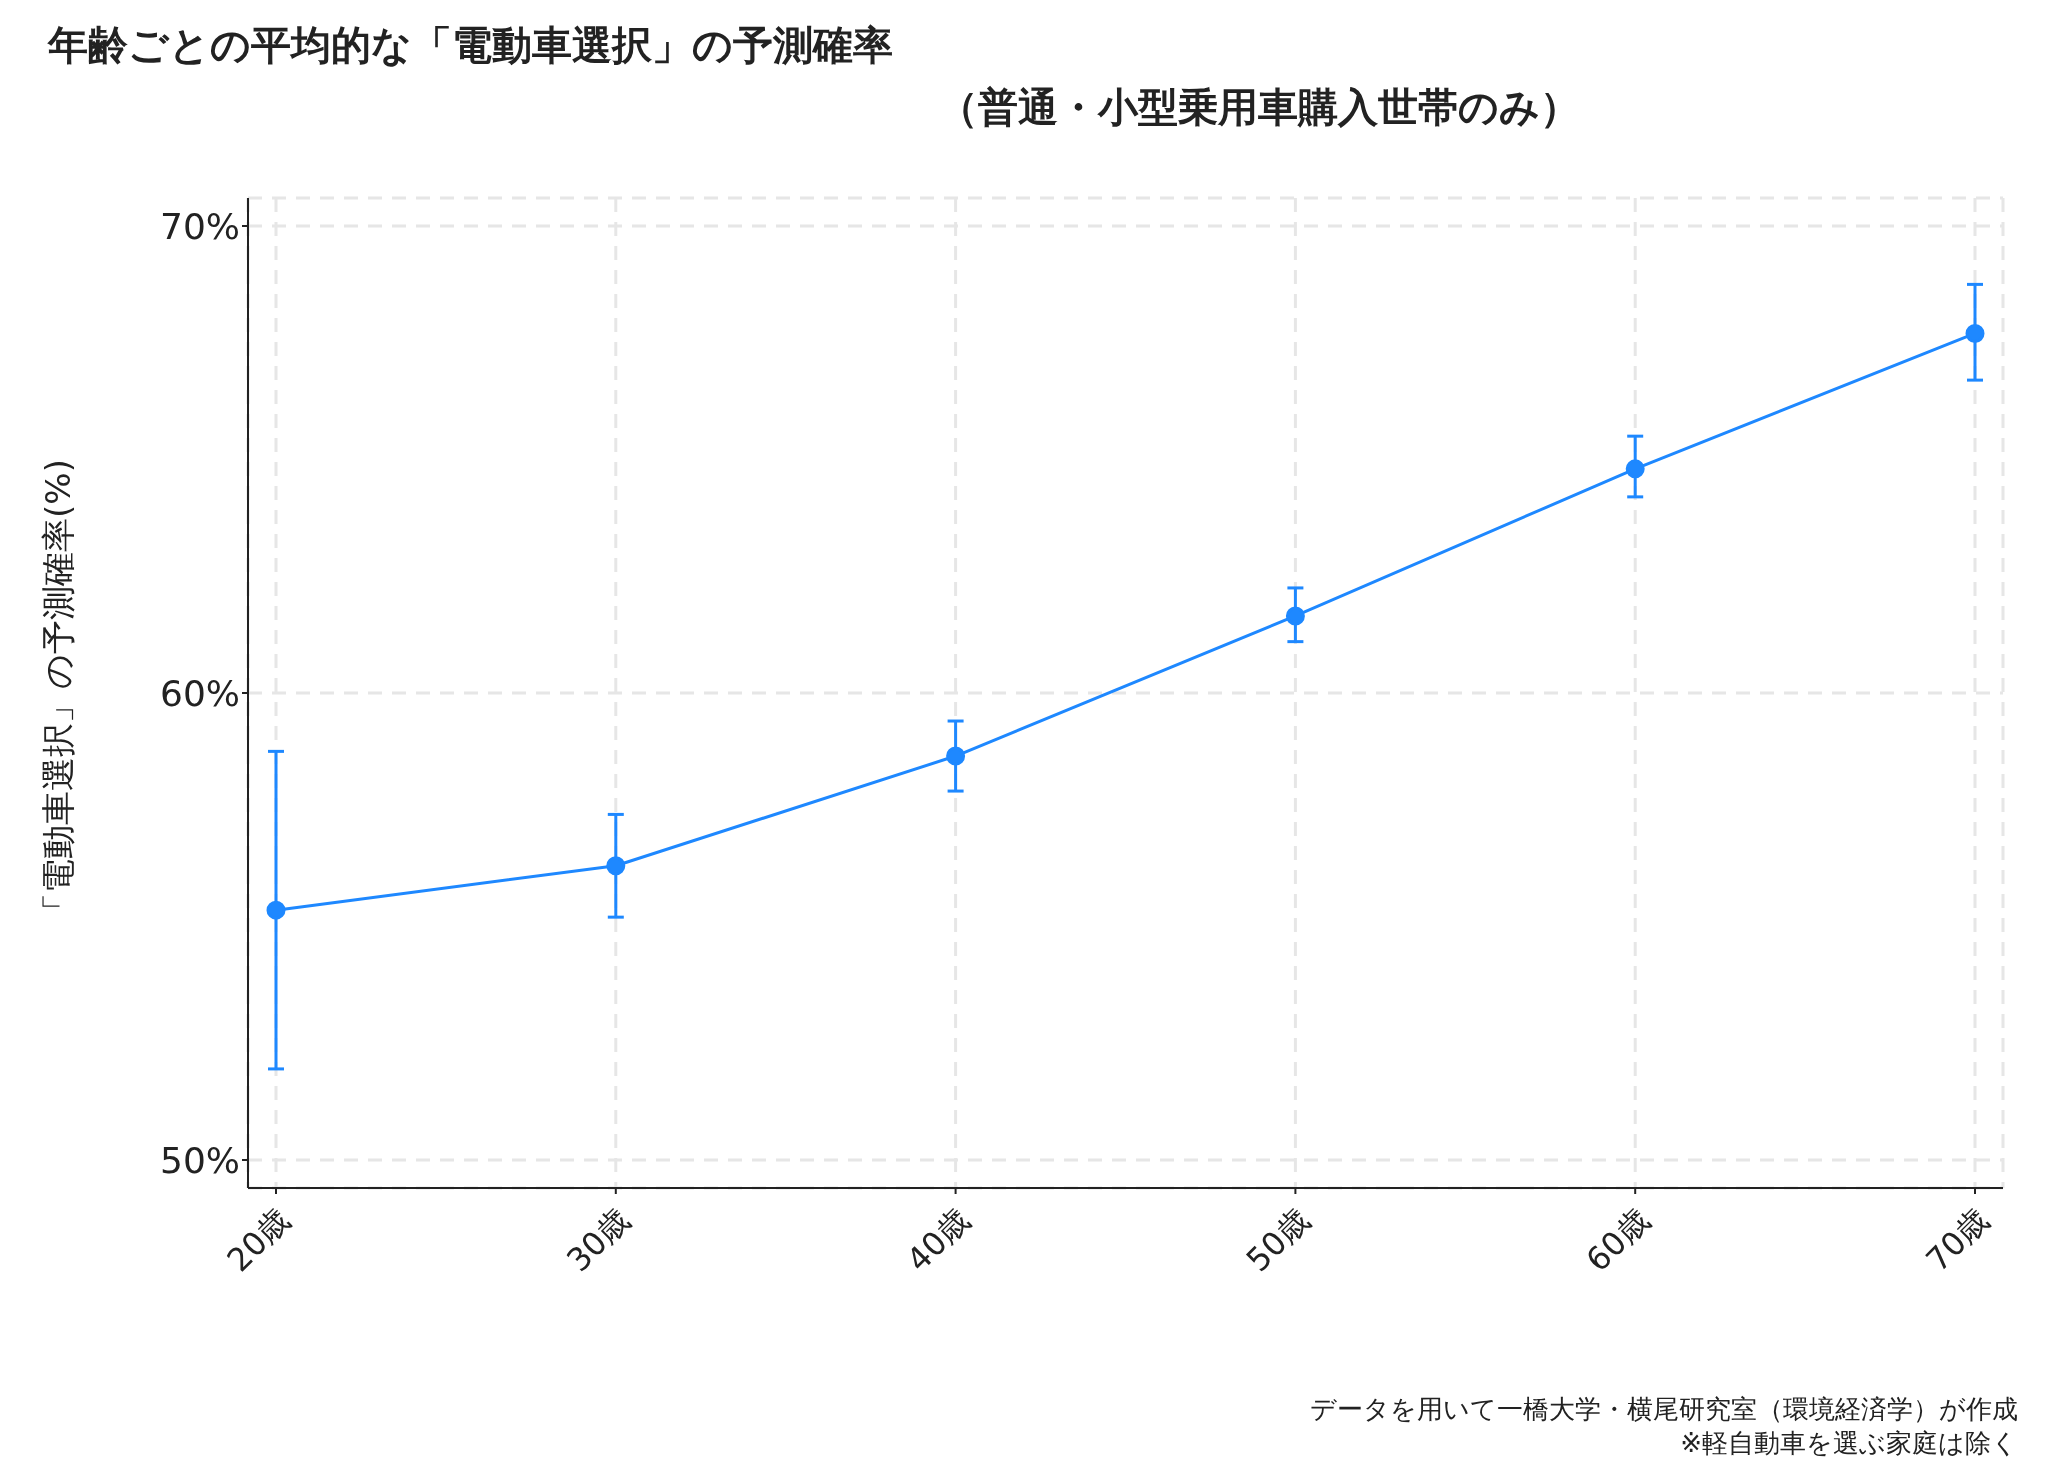  Describe the element at coordinates (470, 45) in the screenshot. I see `chart-title: 年齢ごとの平均的な「電動車選択」の予測確率` at that location.